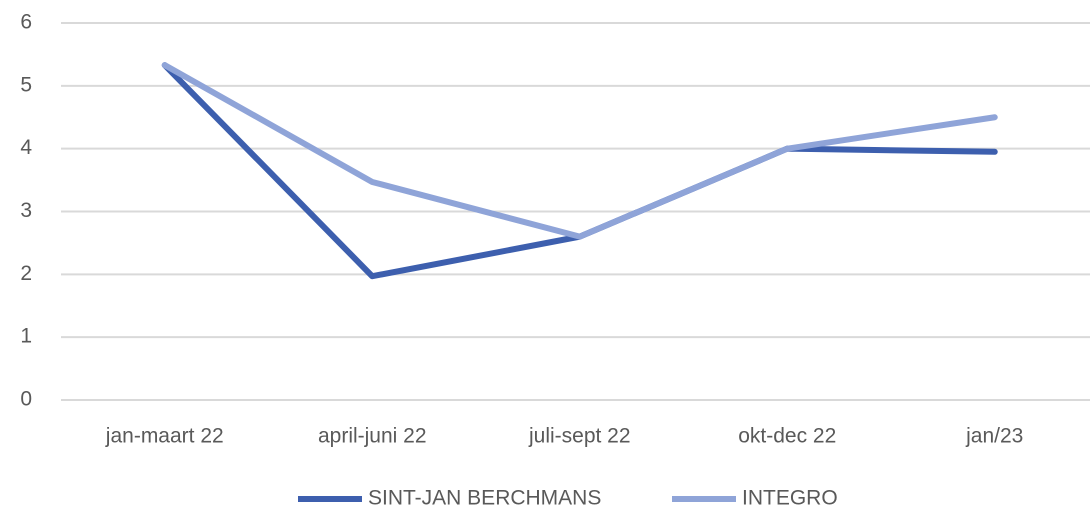 The height and width of the screenshot is (513, 1092). I want to click on x-tick-label: april-juni 22, so click(372, 436).